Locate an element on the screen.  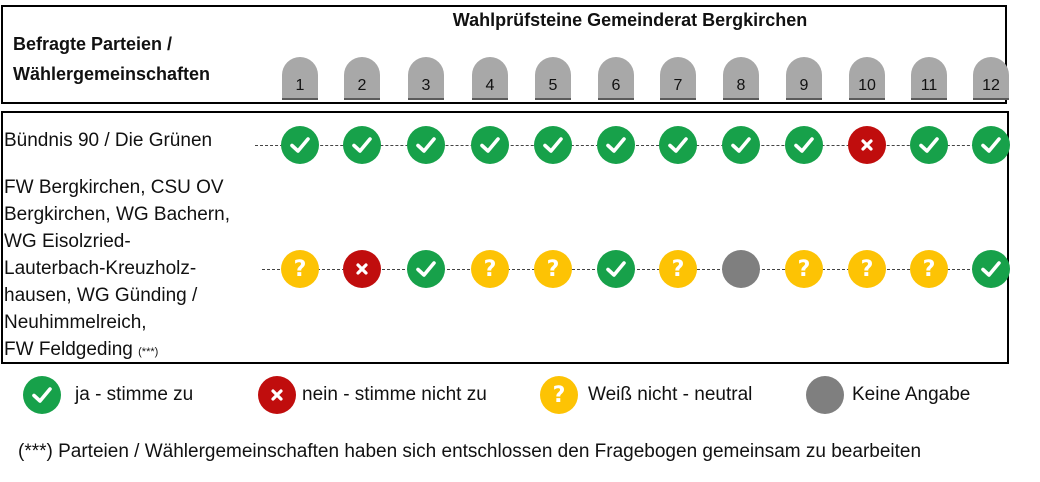
question-tab-11: 11 is located at coordinates (929, 78).